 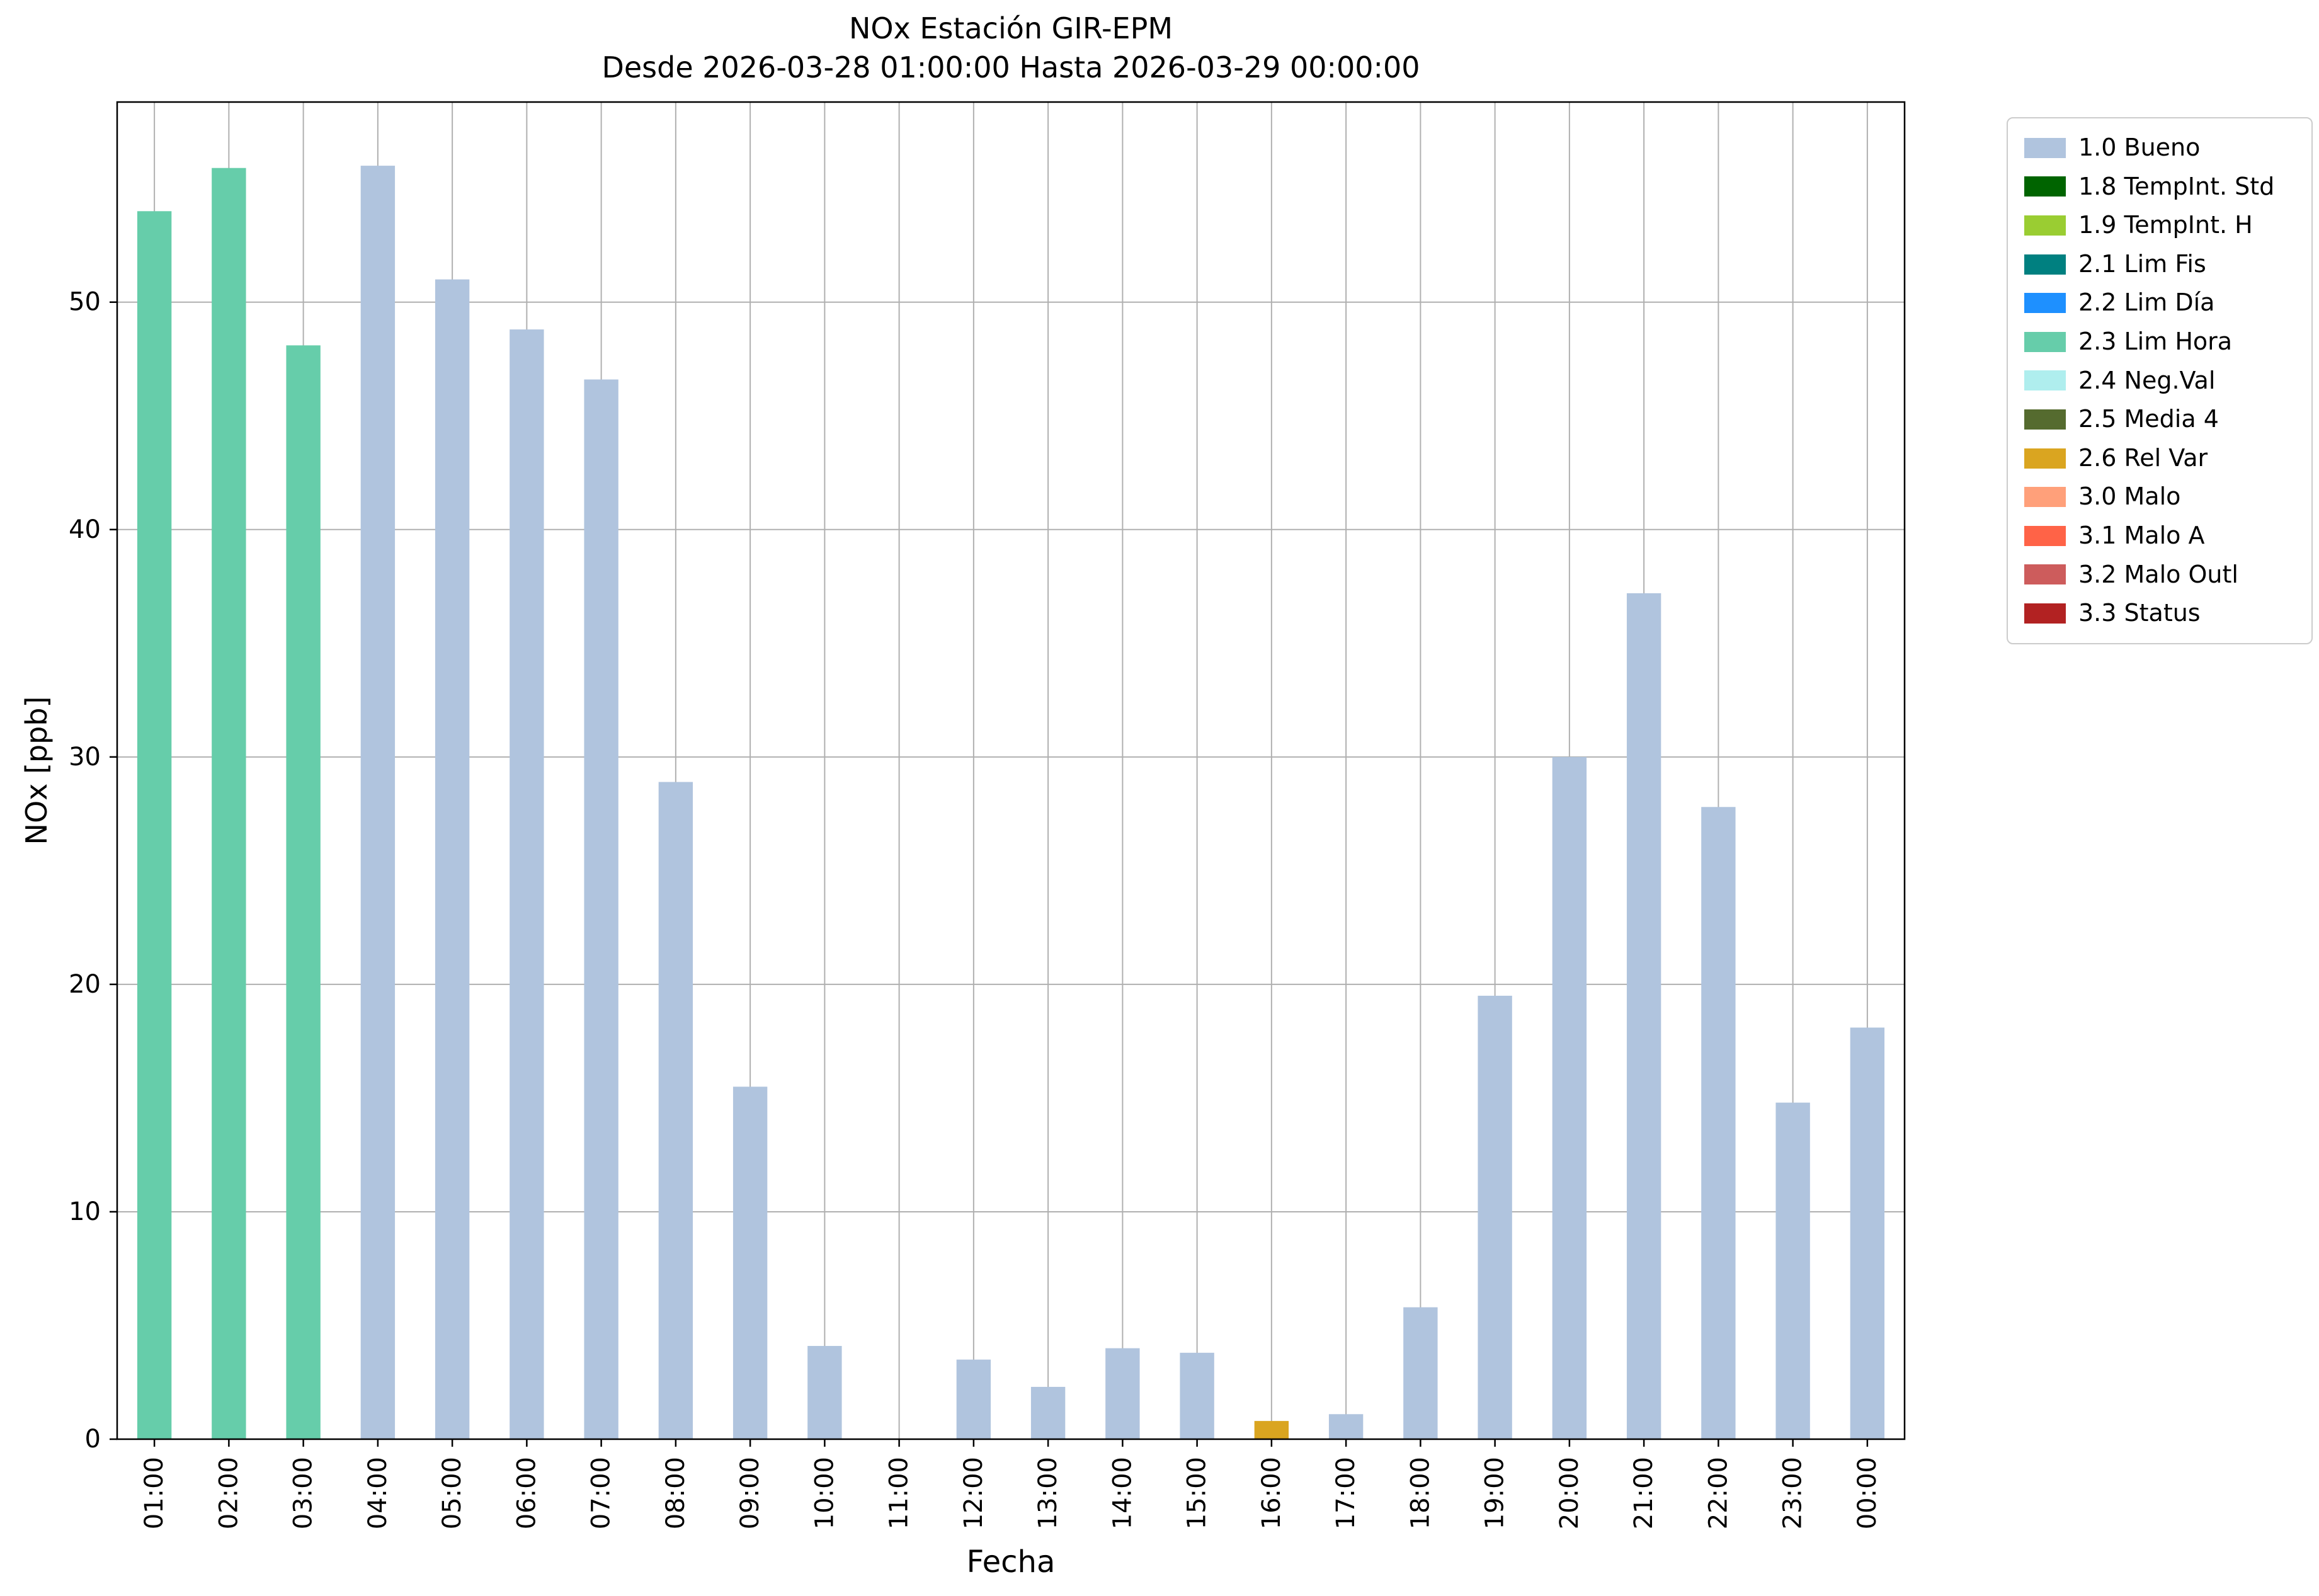 I want to click on x-tick-label: 23:00, so click(x=1793, y=1493).